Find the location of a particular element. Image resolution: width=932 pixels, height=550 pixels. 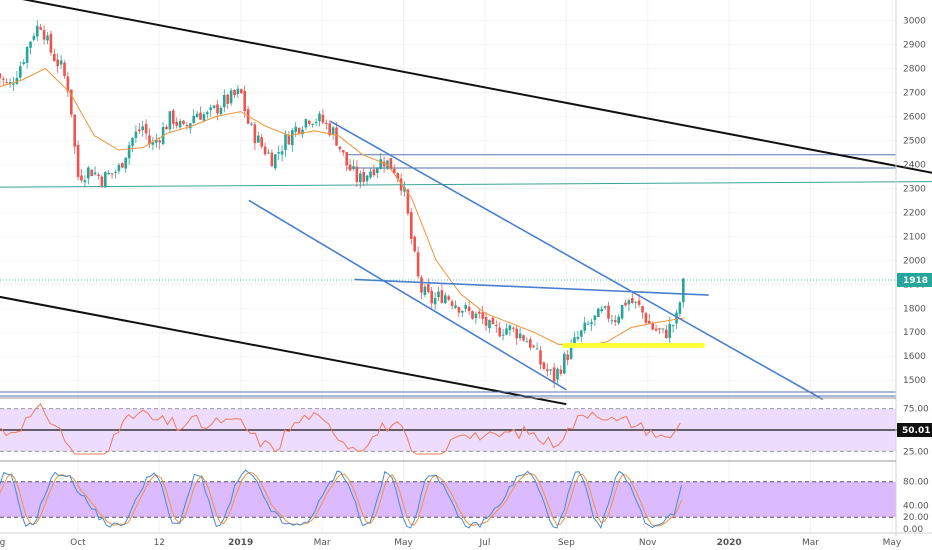

stochastic-tick-label: 0.00 is located at coordinates (913, 530).